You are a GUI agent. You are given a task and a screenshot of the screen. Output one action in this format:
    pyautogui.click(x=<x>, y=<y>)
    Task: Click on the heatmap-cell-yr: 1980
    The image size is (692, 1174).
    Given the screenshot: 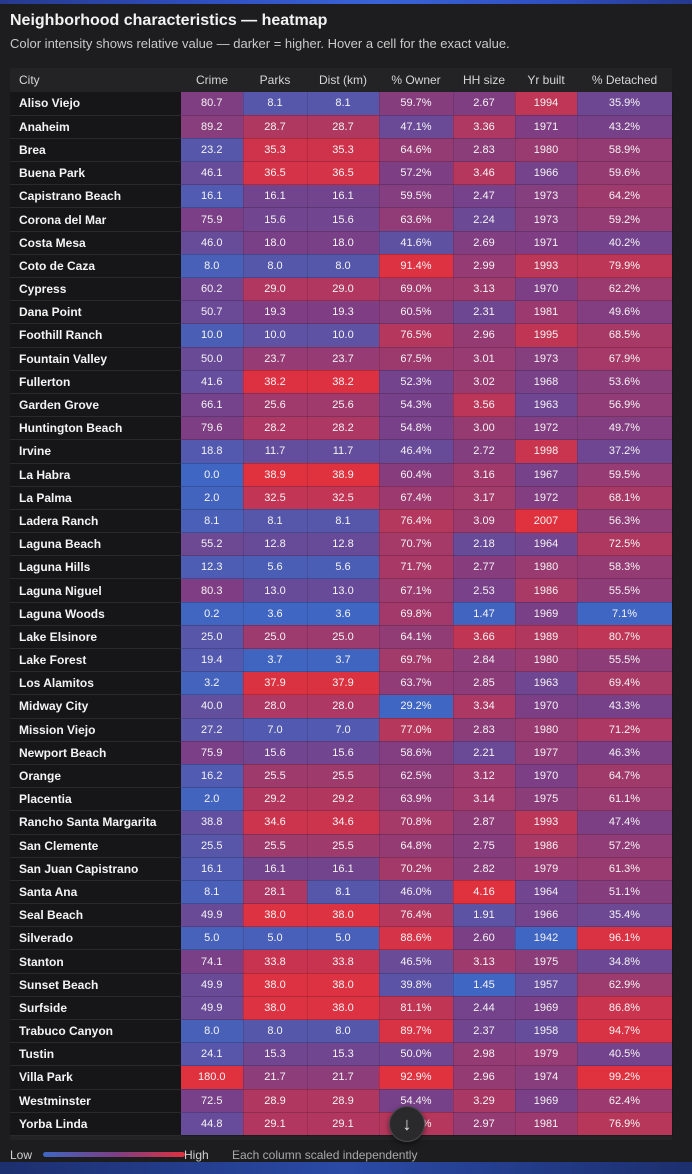 What is the action you would take?
    pyautogui.click(x=546, y=567)
    